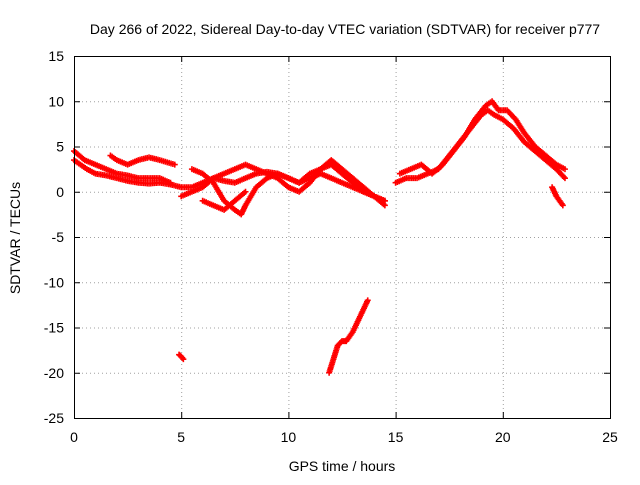  What do you see at coordinates (289, 437) in the screenshot?
I see `x-tick-label: 10` at bounding box center [289, 437].